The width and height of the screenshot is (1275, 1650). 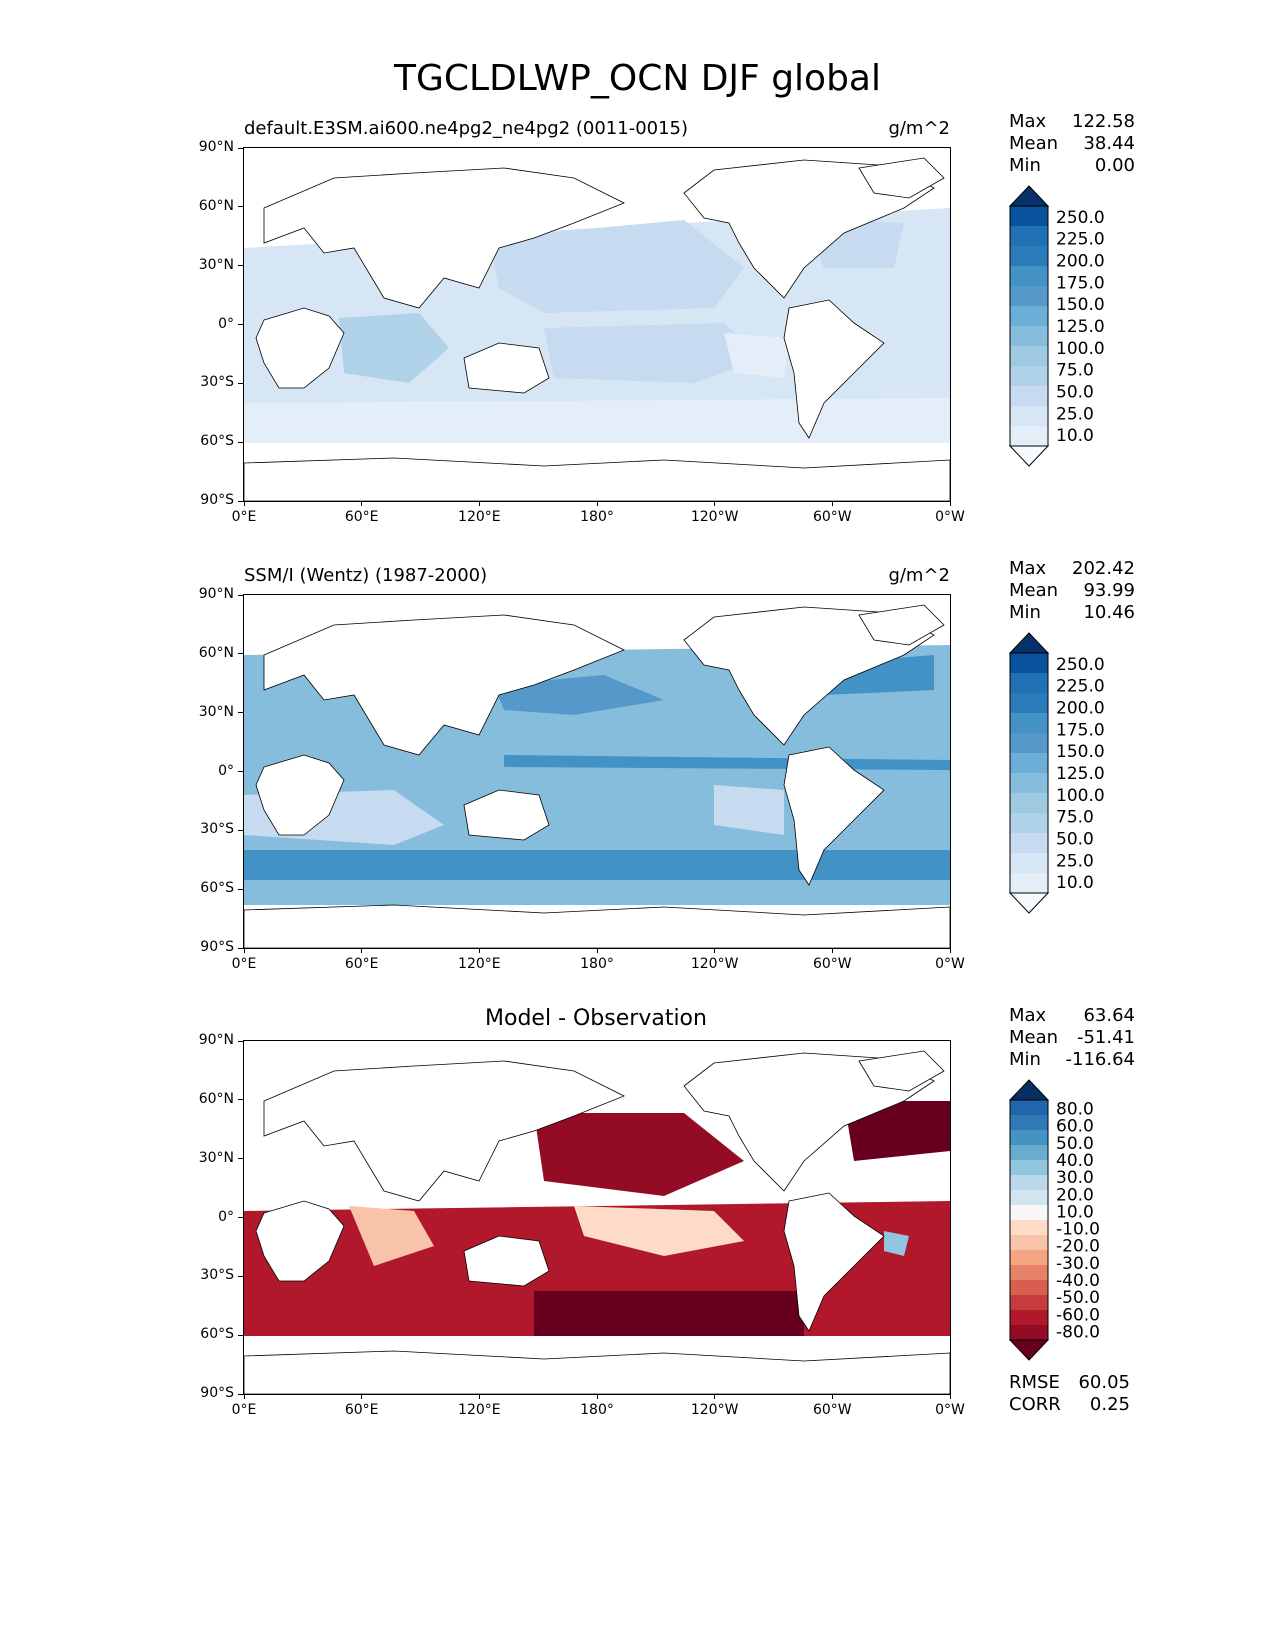 I want to click on colorbar-label: -80.0, so click(x=1078, y=1332).